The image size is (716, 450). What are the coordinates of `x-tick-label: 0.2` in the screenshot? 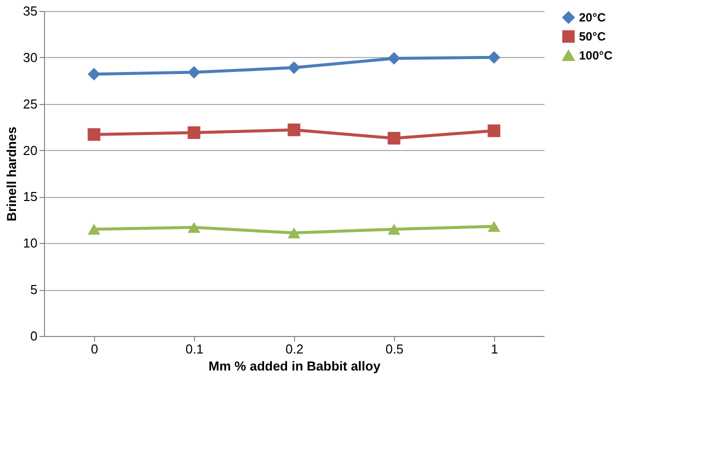 It's located at (294, 349).